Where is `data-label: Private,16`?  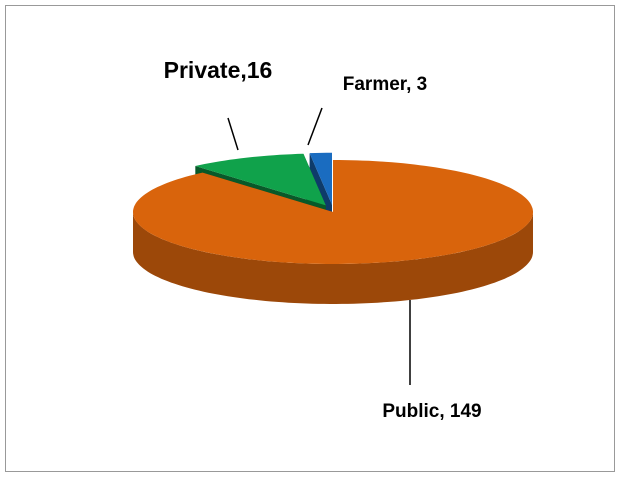
data-label: Private,16 is located at coordinates (218, 70).